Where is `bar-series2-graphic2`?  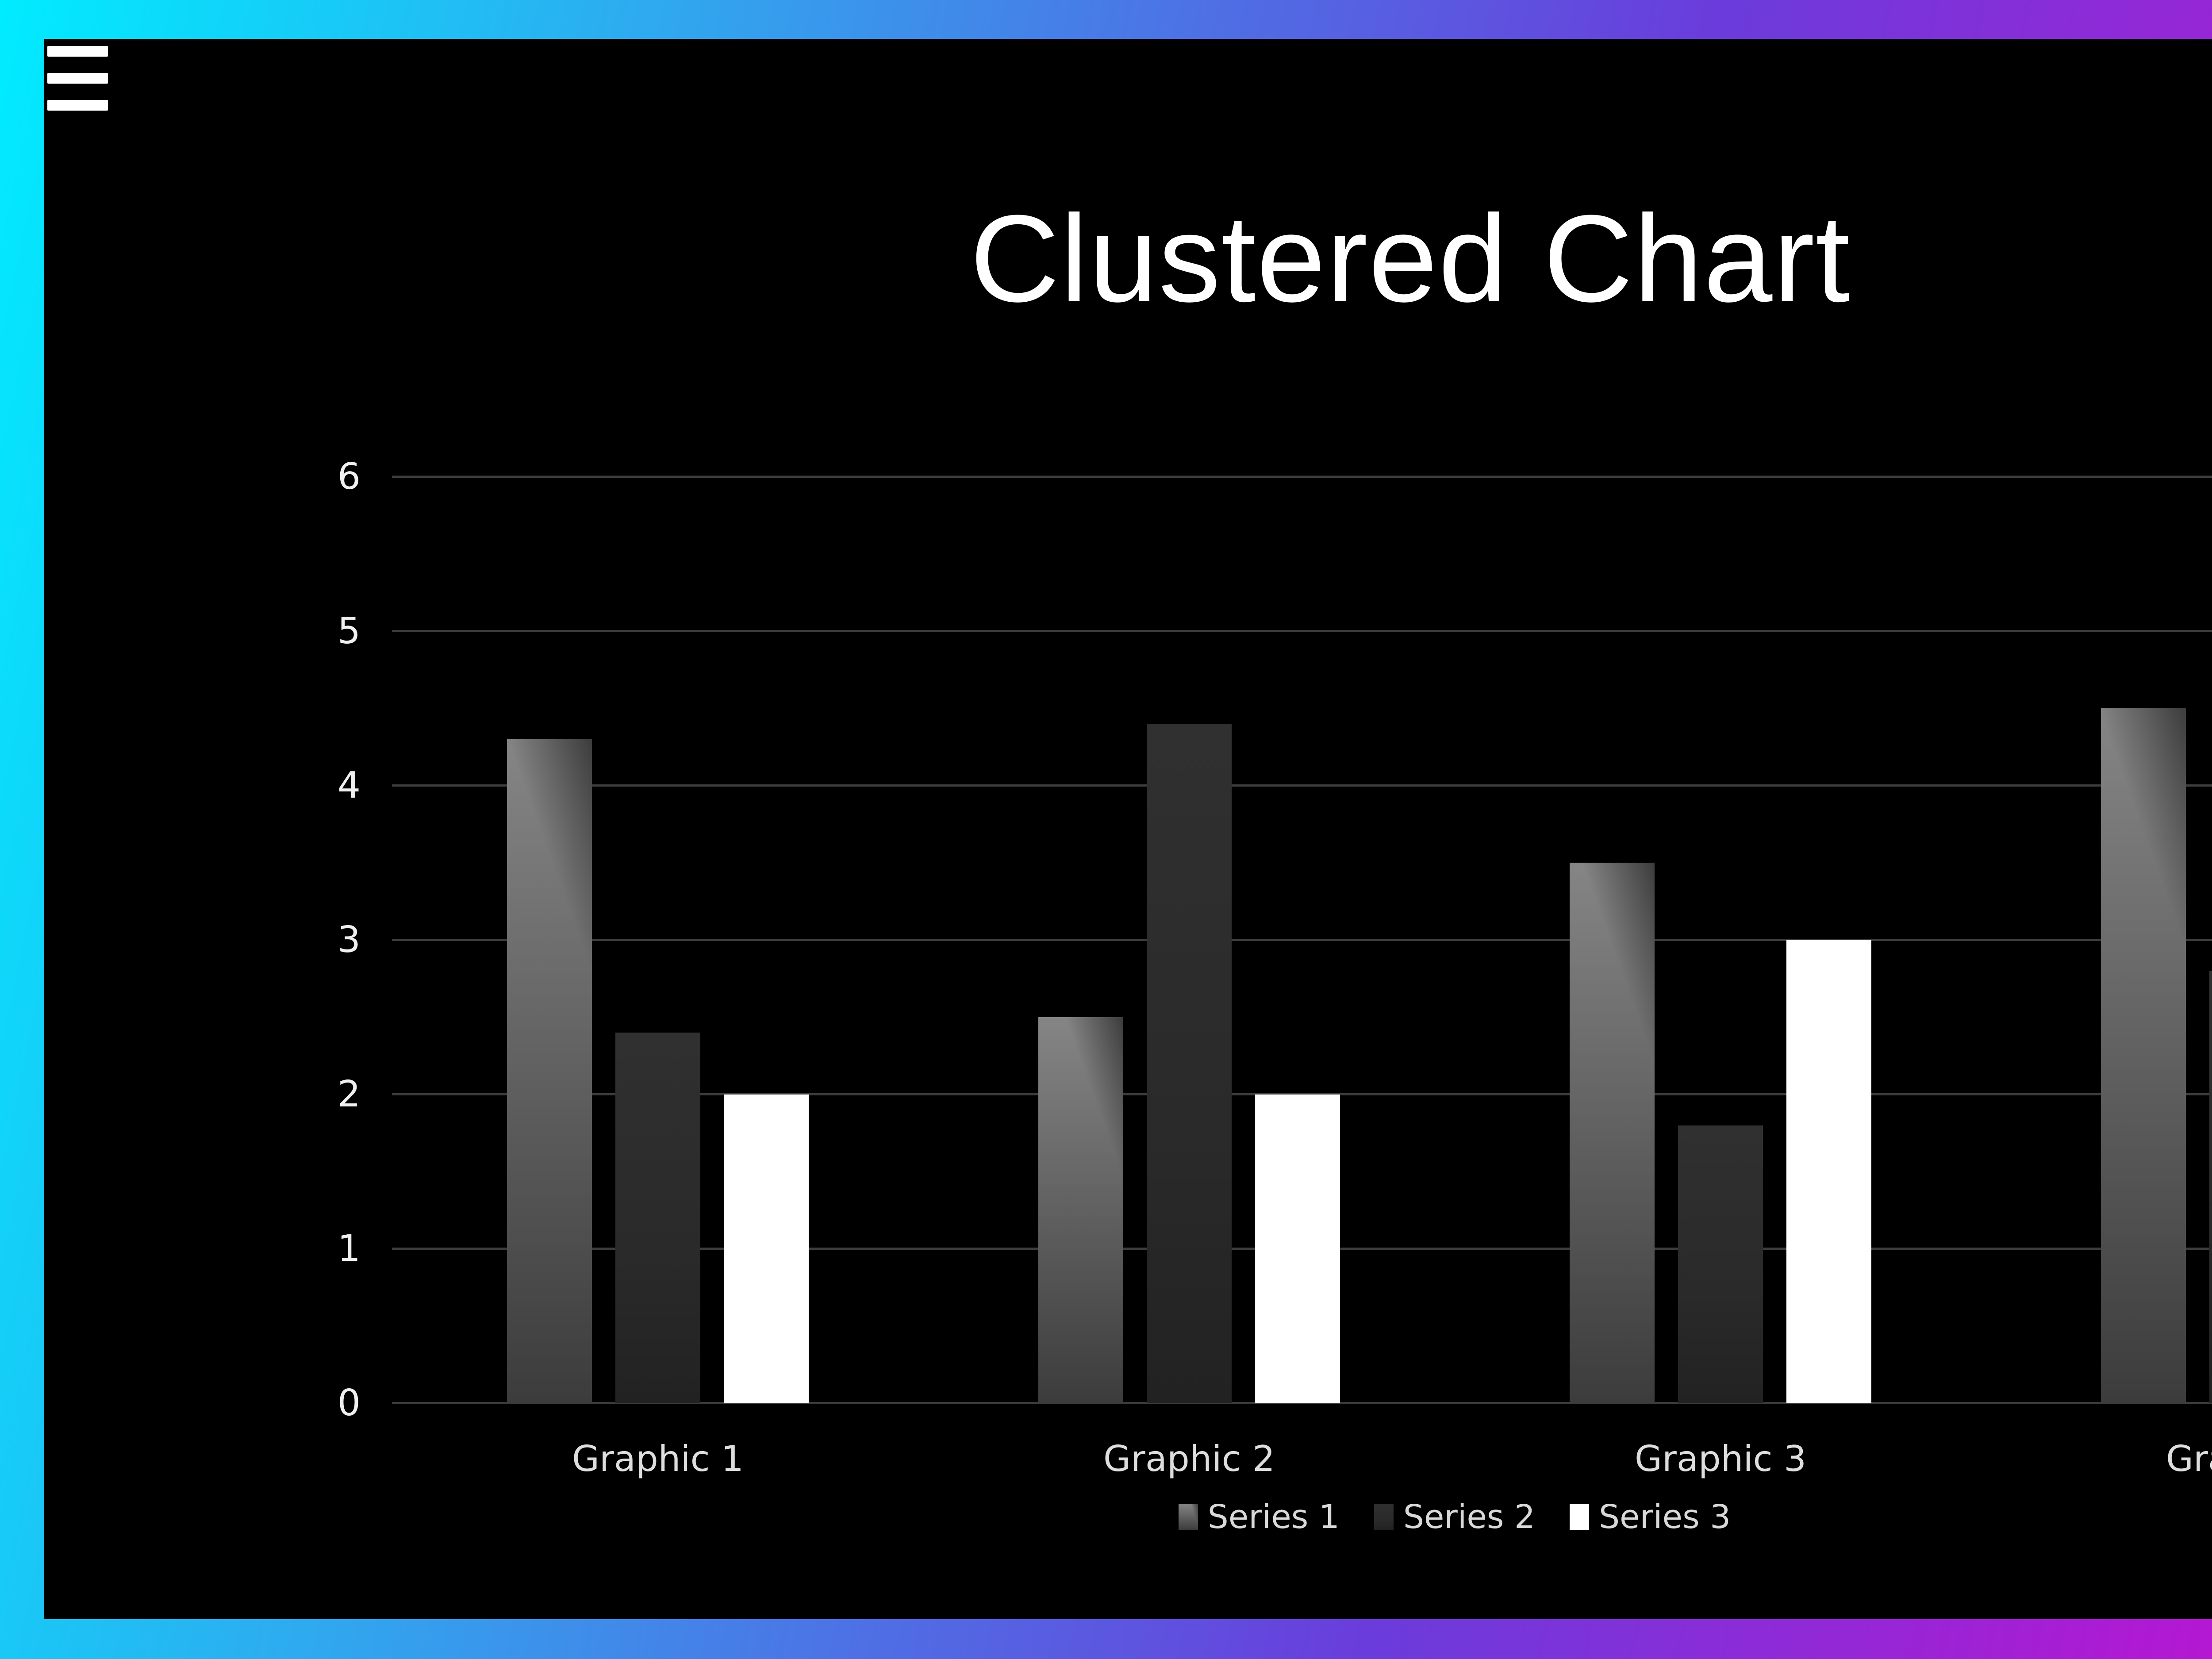 bar-series2-graphic2 is located at coordinates (1189, 1063).